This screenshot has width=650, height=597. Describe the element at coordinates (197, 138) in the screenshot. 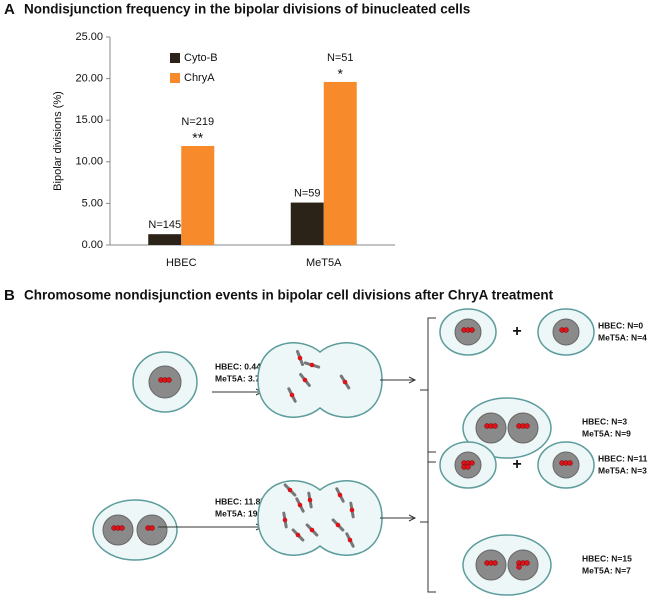

I see `significance: **` at that location.